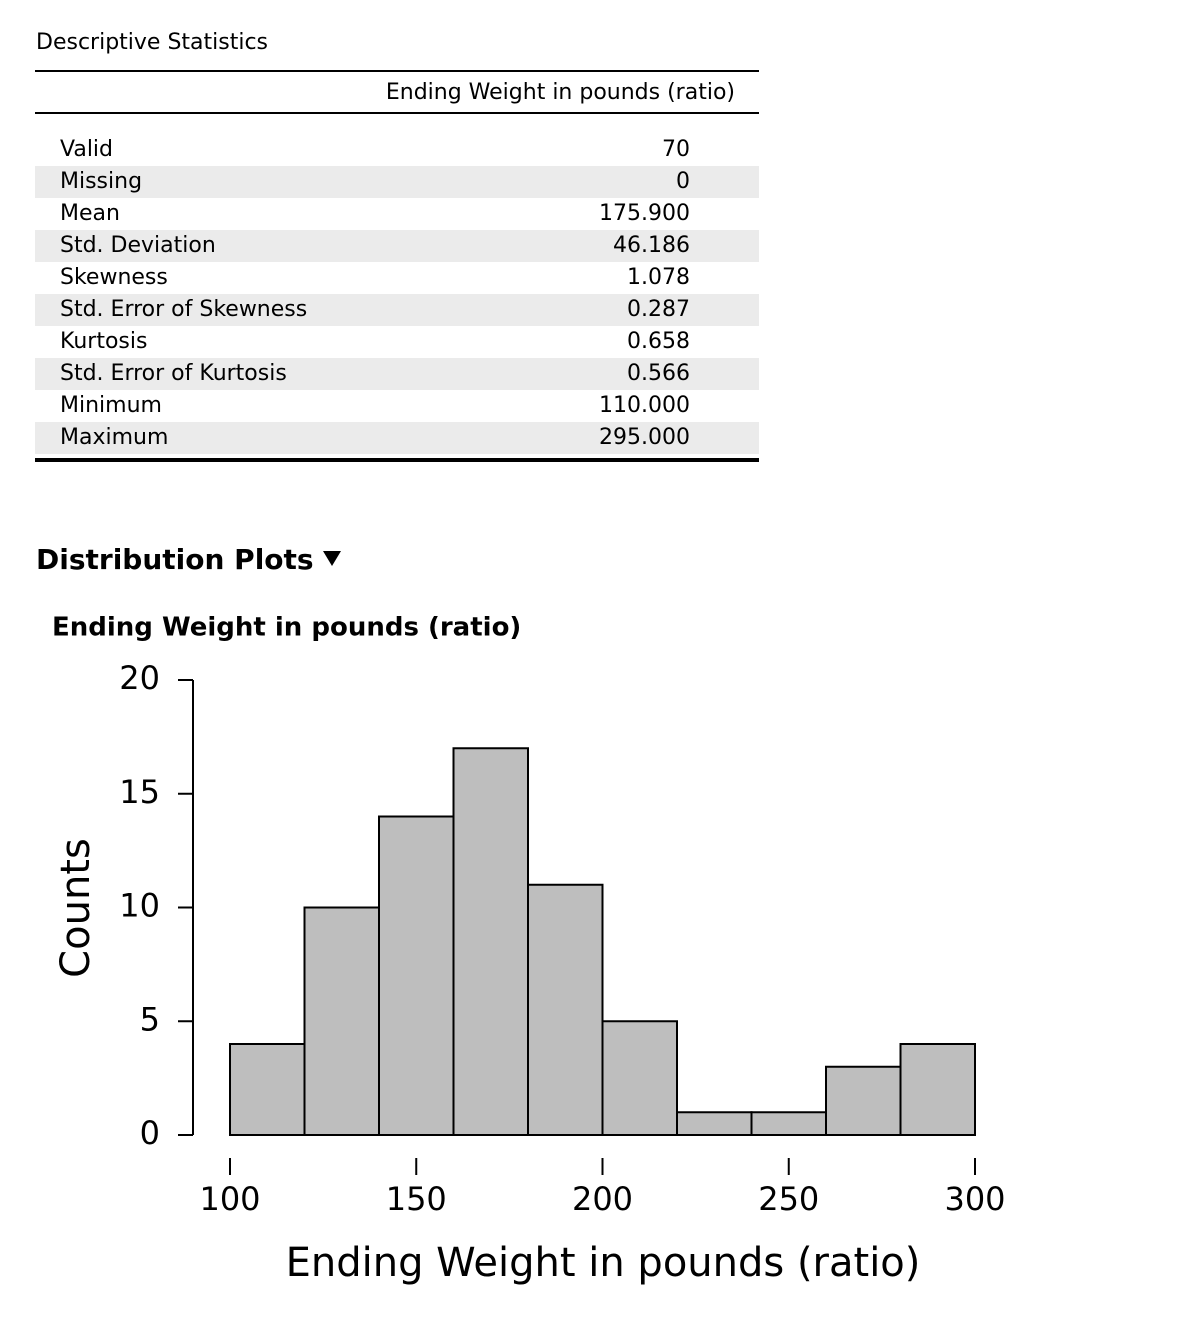 This screenshot has height=1324, width=1188. What do you see at coordinates (658, 341) in the screenshot?
I see `row-value: 0.658` at bounding box center [658, 341].